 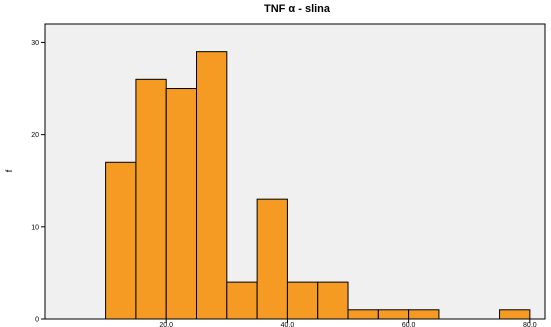 I want to click on x-axis: 20.0 40.0 60.0 80.0, so click(x=348, y=323).